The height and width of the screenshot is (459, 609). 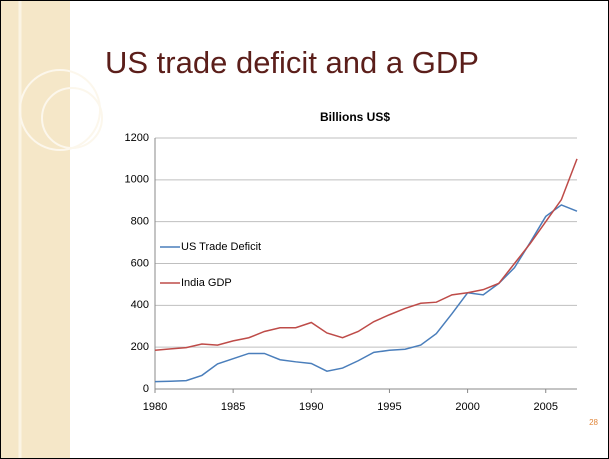 What do you see at coordinates (155, 407) in the screenshot?
I see `x-tick-label: 1980` at bounding box center [155, 407].